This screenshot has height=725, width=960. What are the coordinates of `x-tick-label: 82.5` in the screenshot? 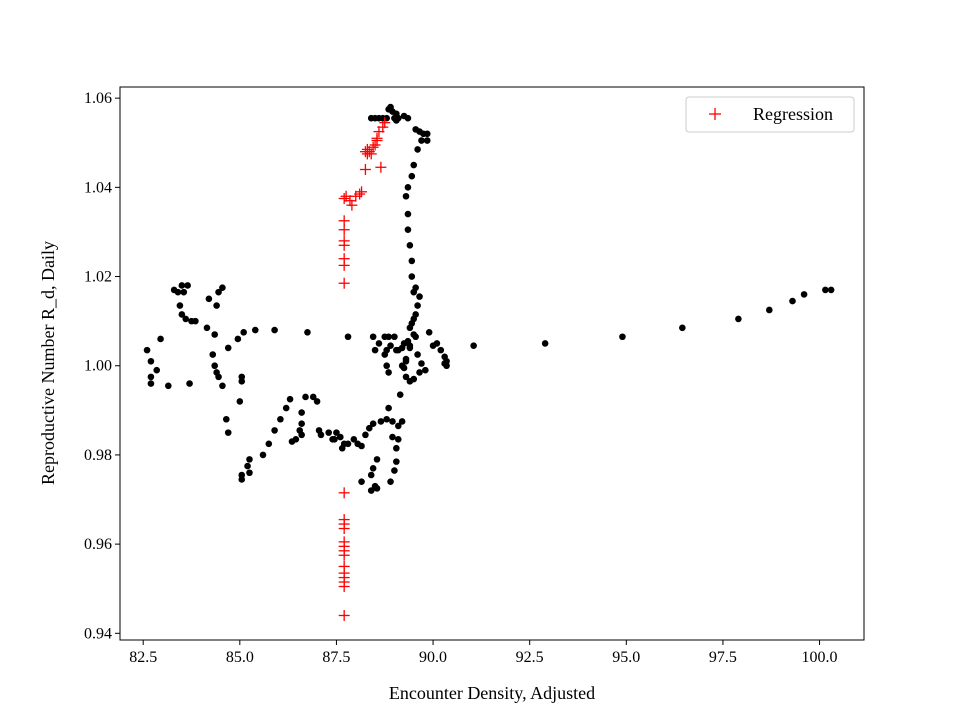 It's located at (143, 657).